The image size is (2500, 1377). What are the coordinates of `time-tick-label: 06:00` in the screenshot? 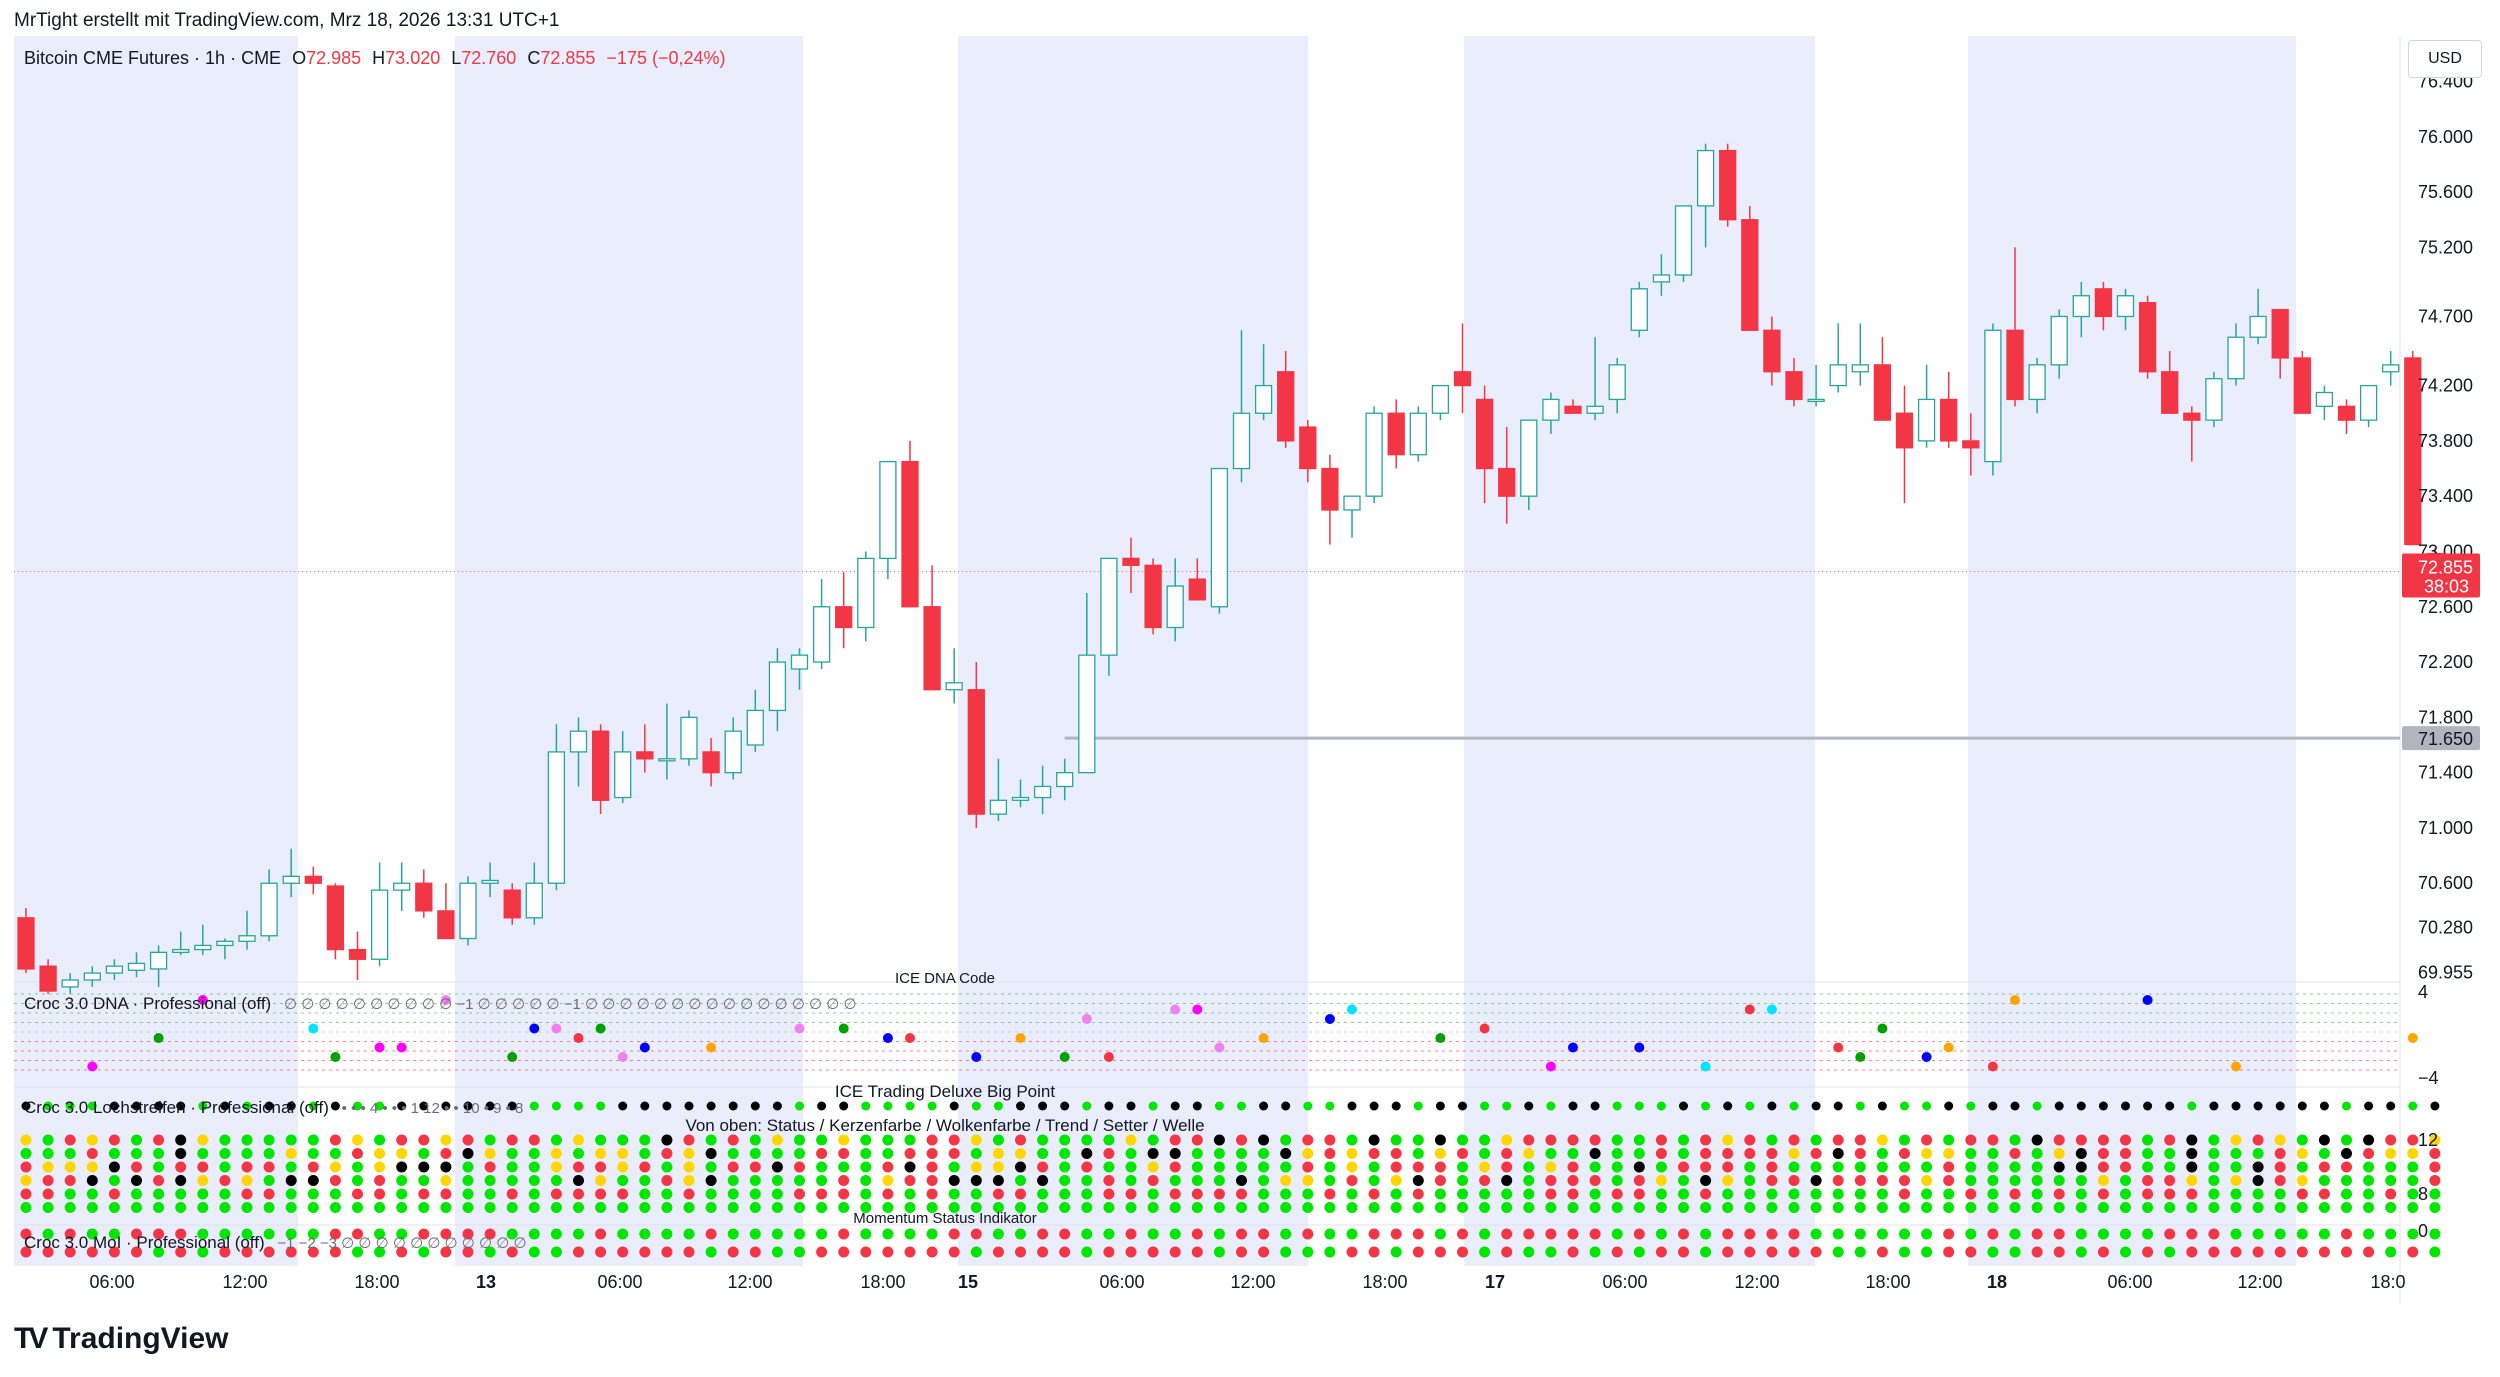 It's located at (1624, 1282).